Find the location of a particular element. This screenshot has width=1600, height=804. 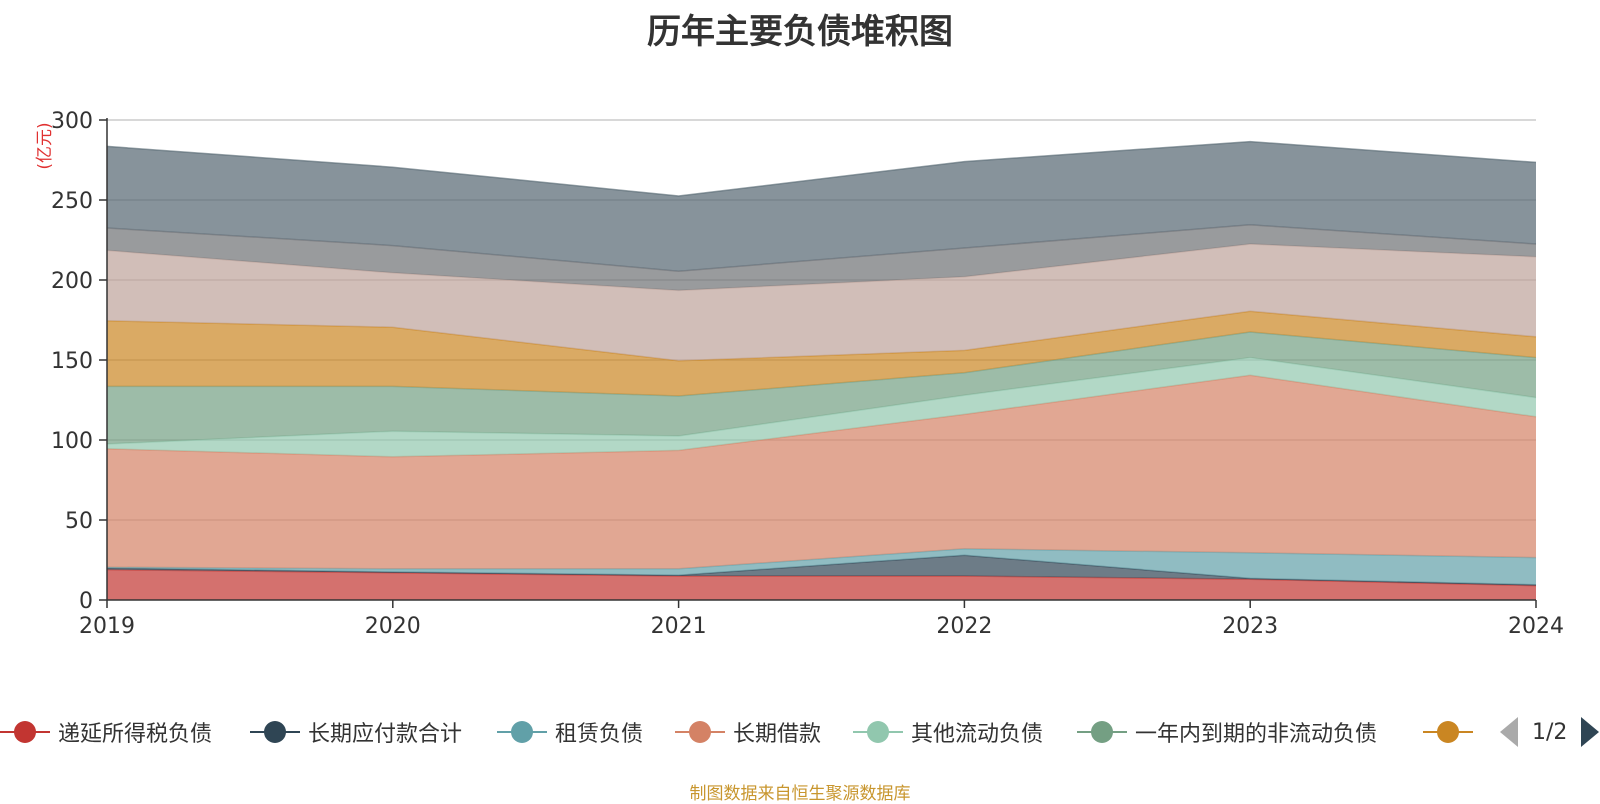

chart-title: 历年主要负债堆积图 is located at coordinates (800, 32).